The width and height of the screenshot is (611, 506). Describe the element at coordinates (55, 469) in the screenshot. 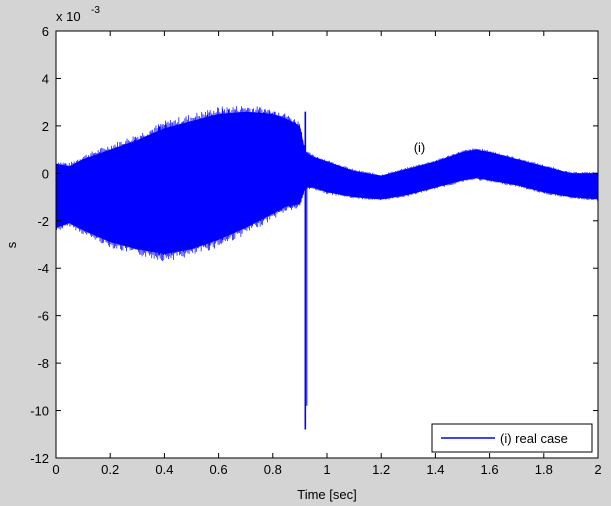

I see `x-tick-label: 0` at that location.